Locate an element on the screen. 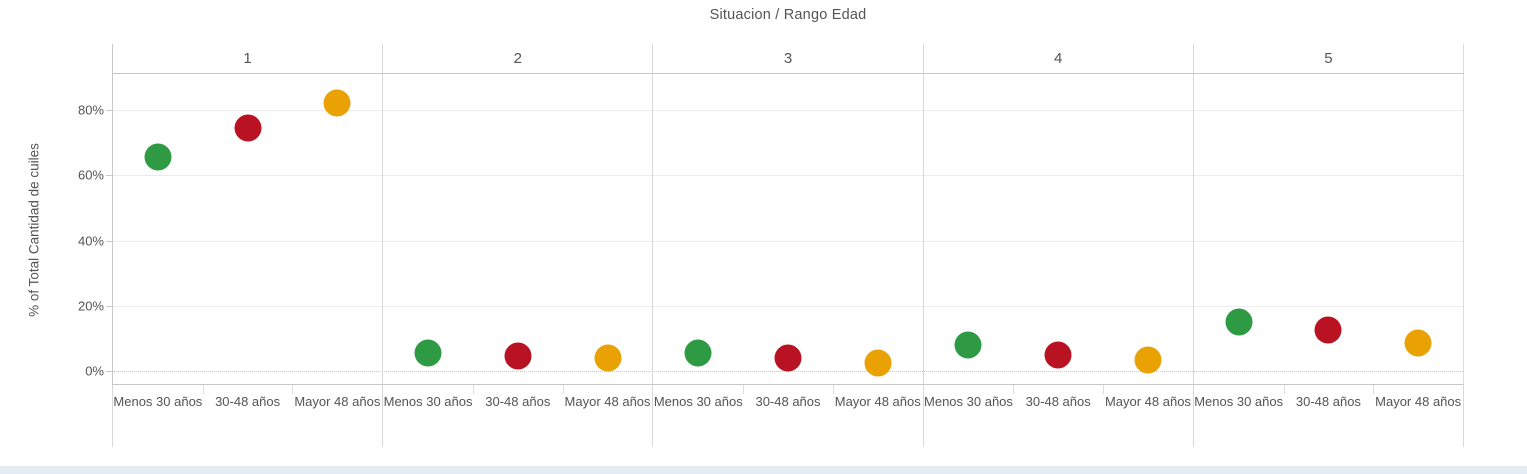 Image resolution: width=1527 pixels, height=474 pixels. x-label-panel-2: Menos 30 años 30-48 años Mayor 48 años is located at coordinates (518, 416).